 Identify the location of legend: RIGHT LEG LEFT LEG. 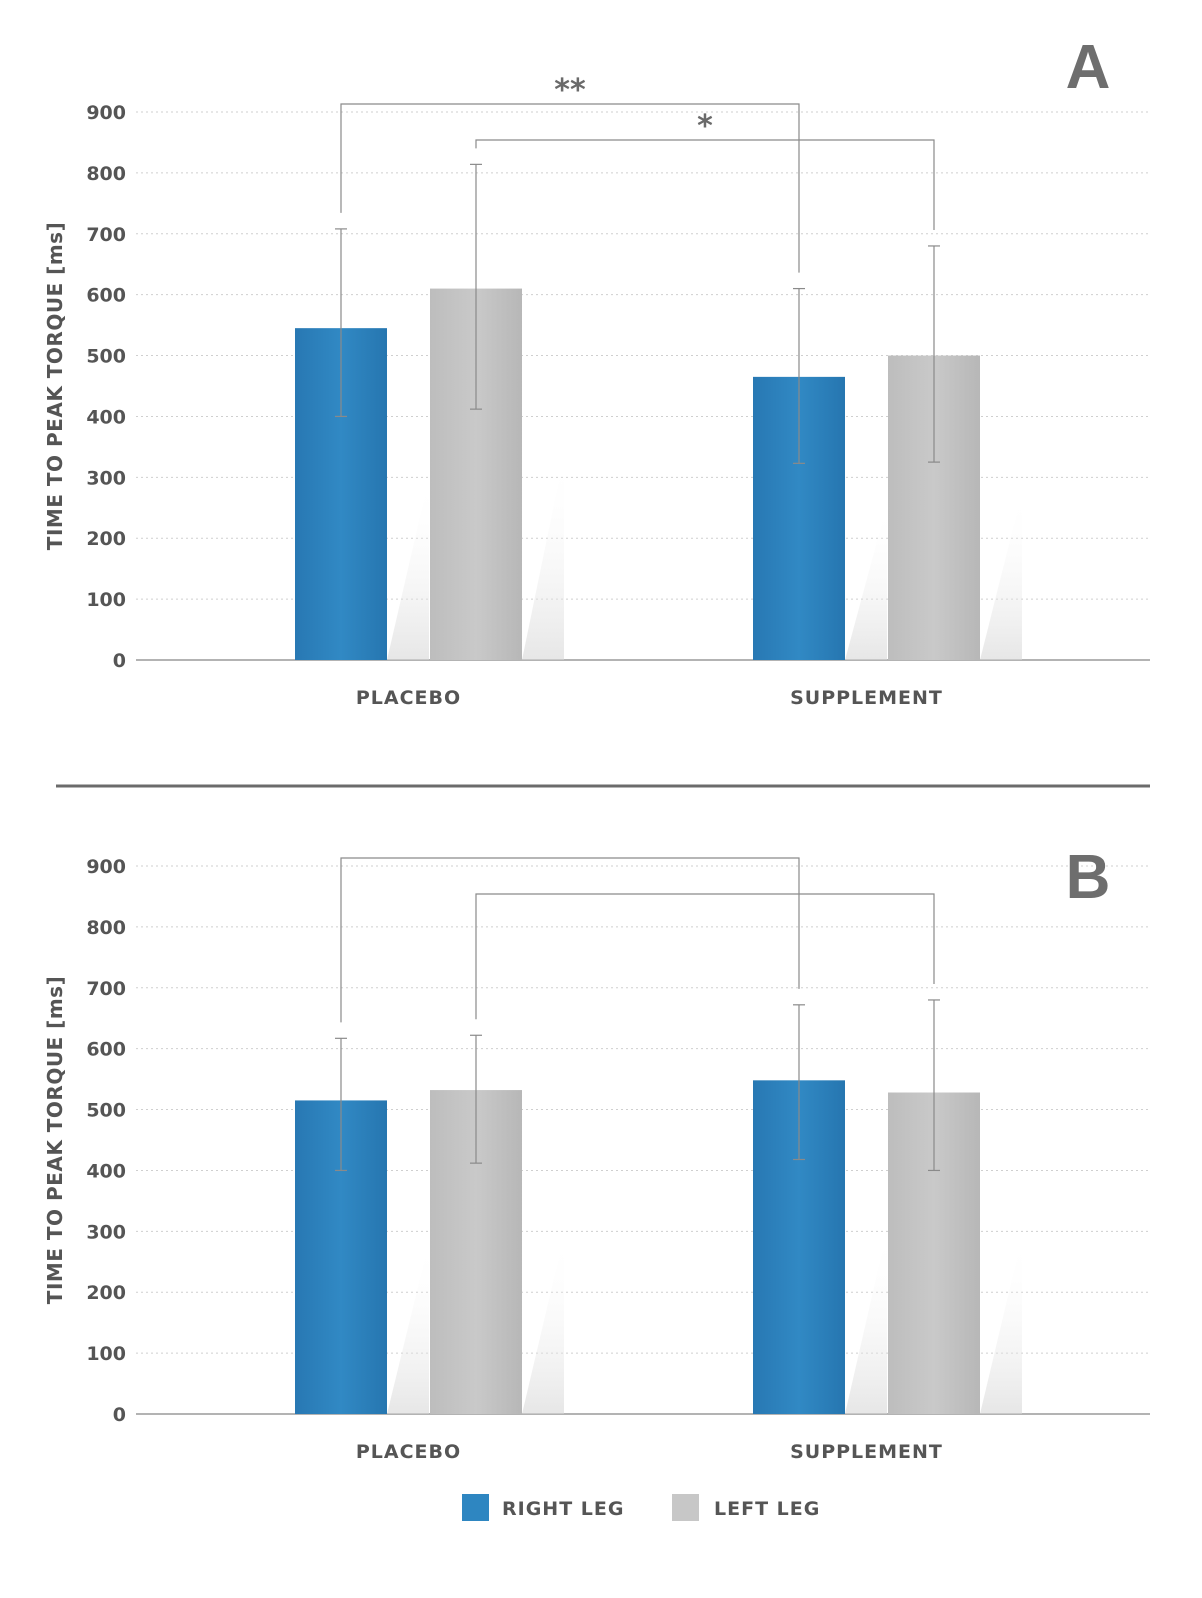
(641, 1507).